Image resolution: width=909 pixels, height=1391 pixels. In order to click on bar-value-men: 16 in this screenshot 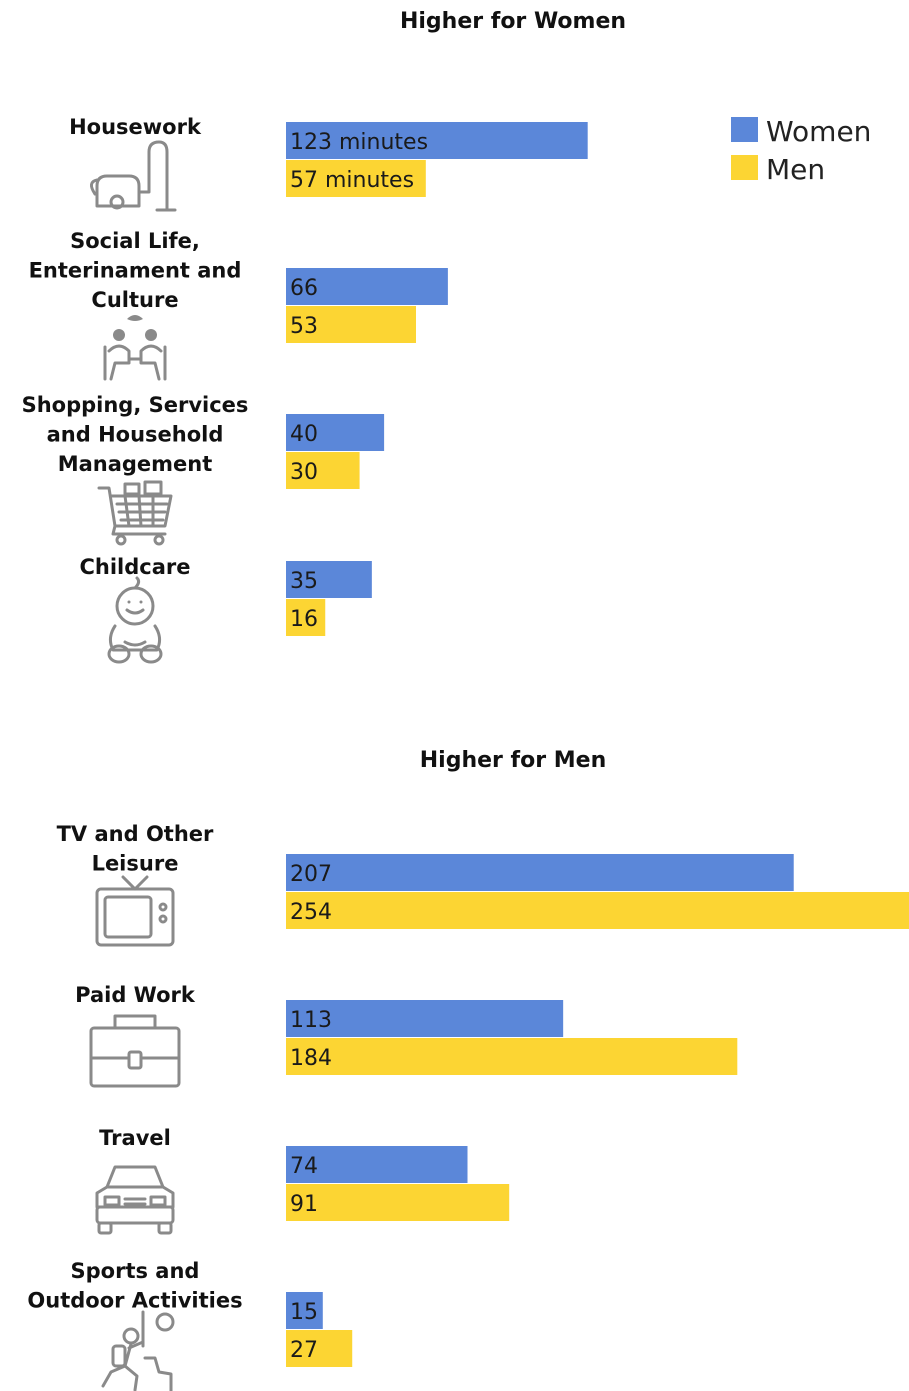, I will do `click(304, 619)`.